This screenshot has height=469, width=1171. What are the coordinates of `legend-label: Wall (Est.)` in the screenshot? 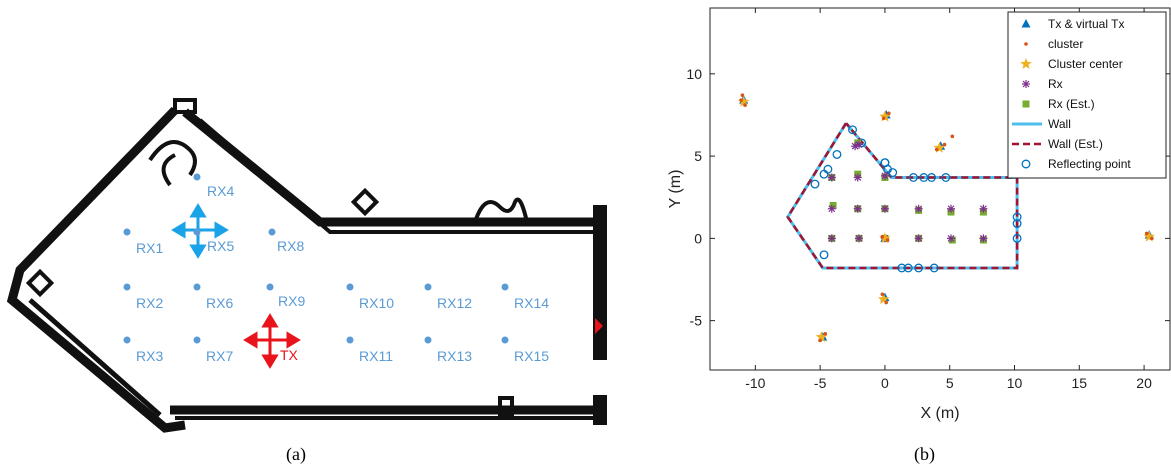 It's located at (1075, 144).